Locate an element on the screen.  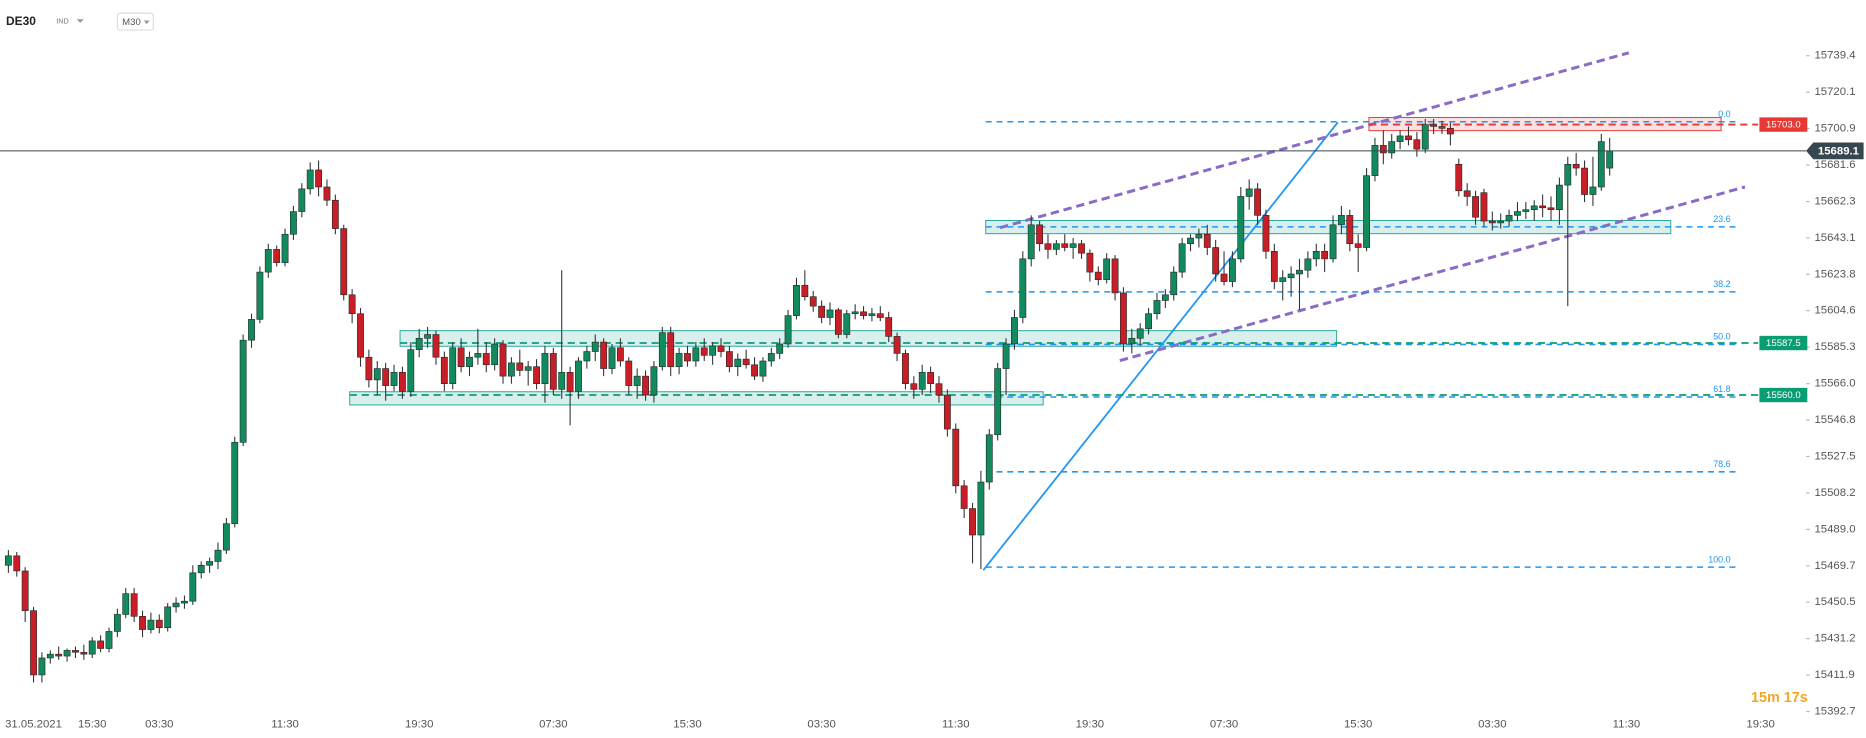
channel-upper is located at coordinates (1314, 140).